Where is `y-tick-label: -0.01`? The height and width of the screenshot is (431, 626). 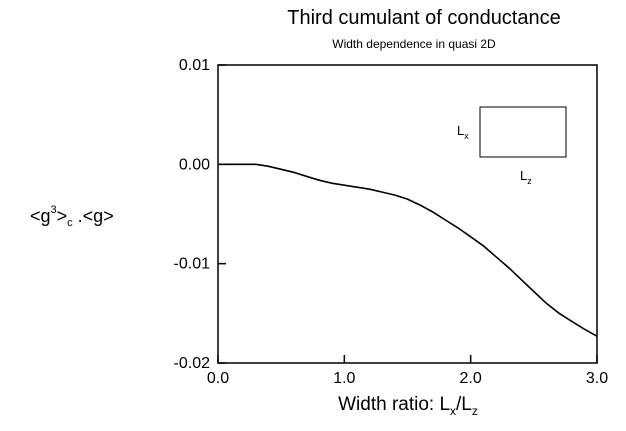 y-tick-label: -0.01 is located at coordinates (192, 264).